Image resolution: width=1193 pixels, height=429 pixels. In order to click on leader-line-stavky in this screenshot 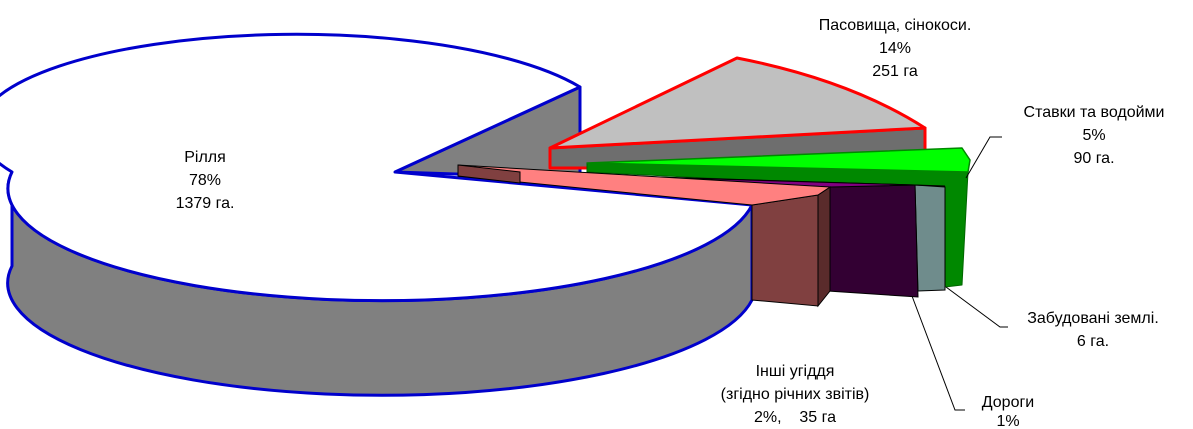, I will do `click(983, 157)`.